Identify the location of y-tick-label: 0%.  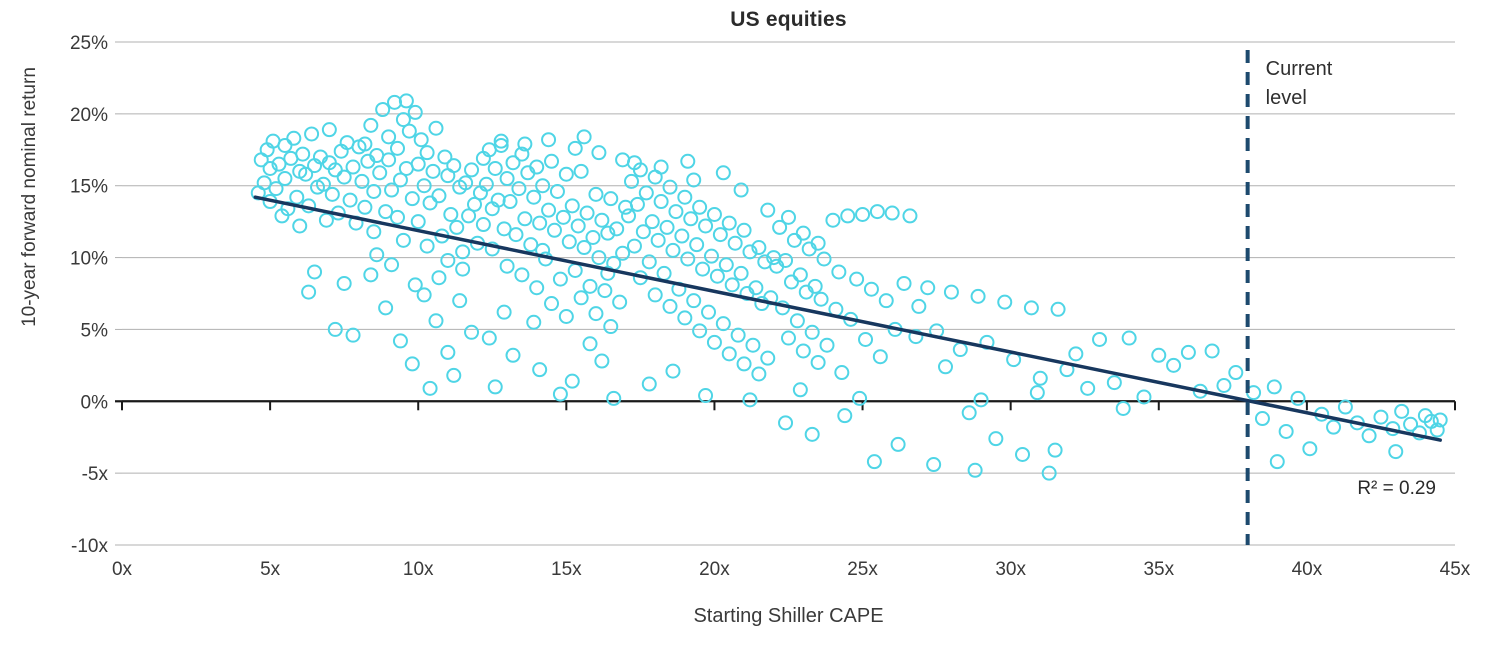
(95, 402).